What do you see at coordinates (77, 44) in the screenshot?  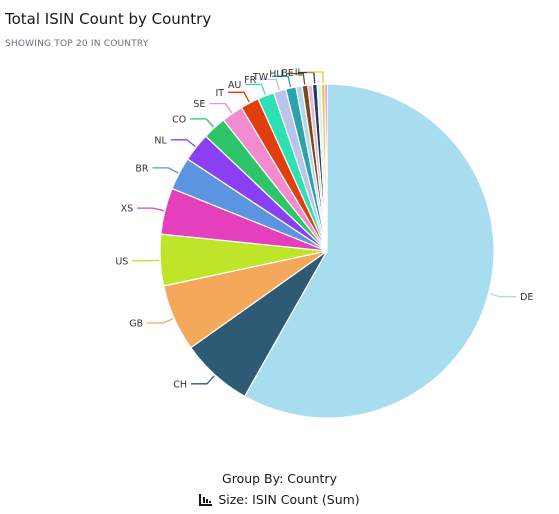 I see `chart-subtitle: SHOWING TOP 20 IN COUNTRY` at bounding box center [77, 44].